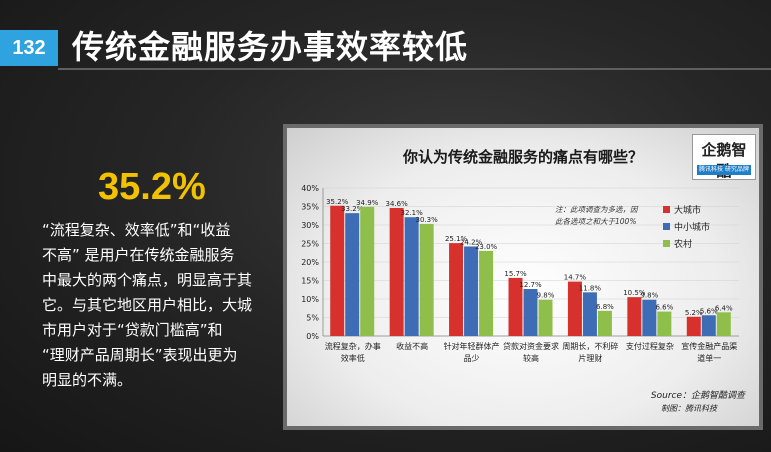  What do you see at coordinates (486, 247) in the screenshot?
I see `data-label: 23.0%` at bounding box center [486, 247].